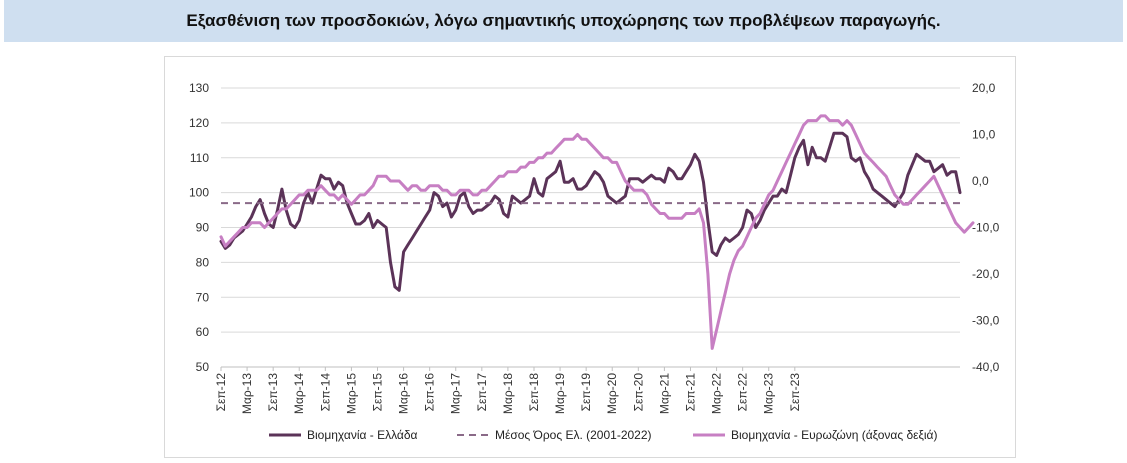 The width and height of the screenshot is (1127, 463). I want to click on x-axis-tick-label: Μαρ-19, so click(560, 393).